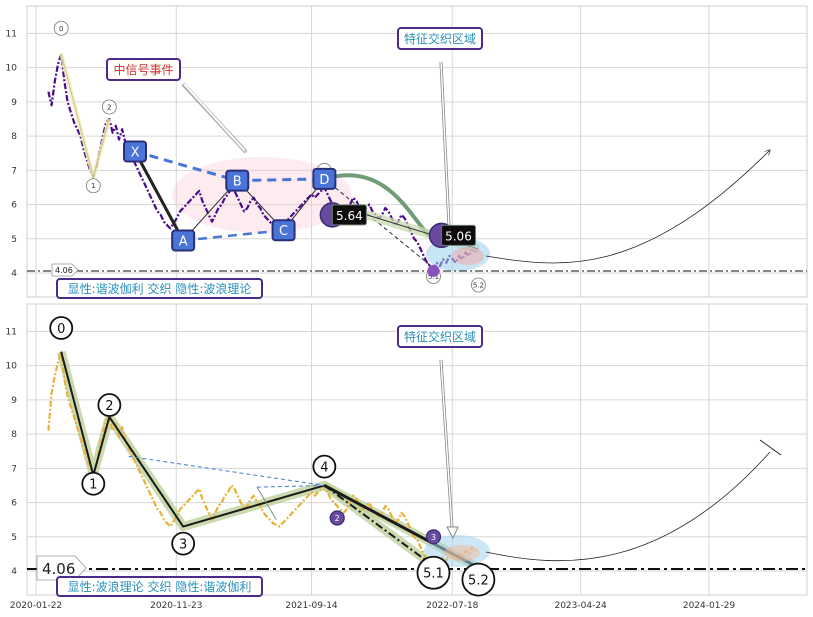 The height and width of the screenshot is (617, 813). I want to click on top-y-tick-label: 10, so click(12, 69).